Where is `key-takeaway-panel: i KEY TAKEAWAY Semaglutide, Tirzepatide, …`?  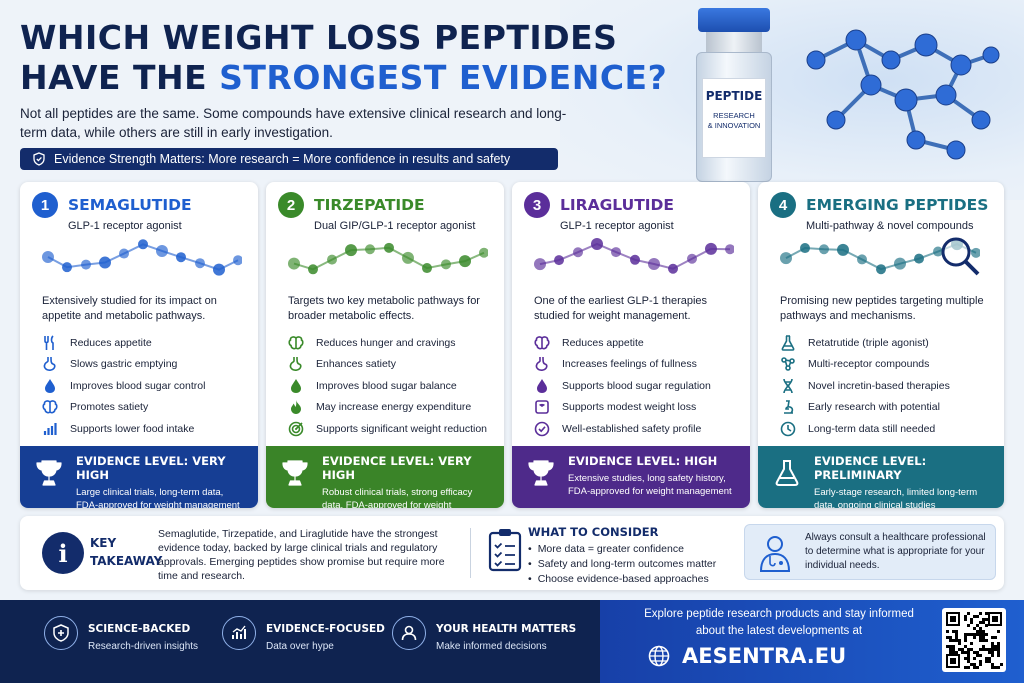
key-takeaway-panel: i KEY TAKEAWAY Semaglutide, Tirzepatide, … is located at coordinates (512, 553).